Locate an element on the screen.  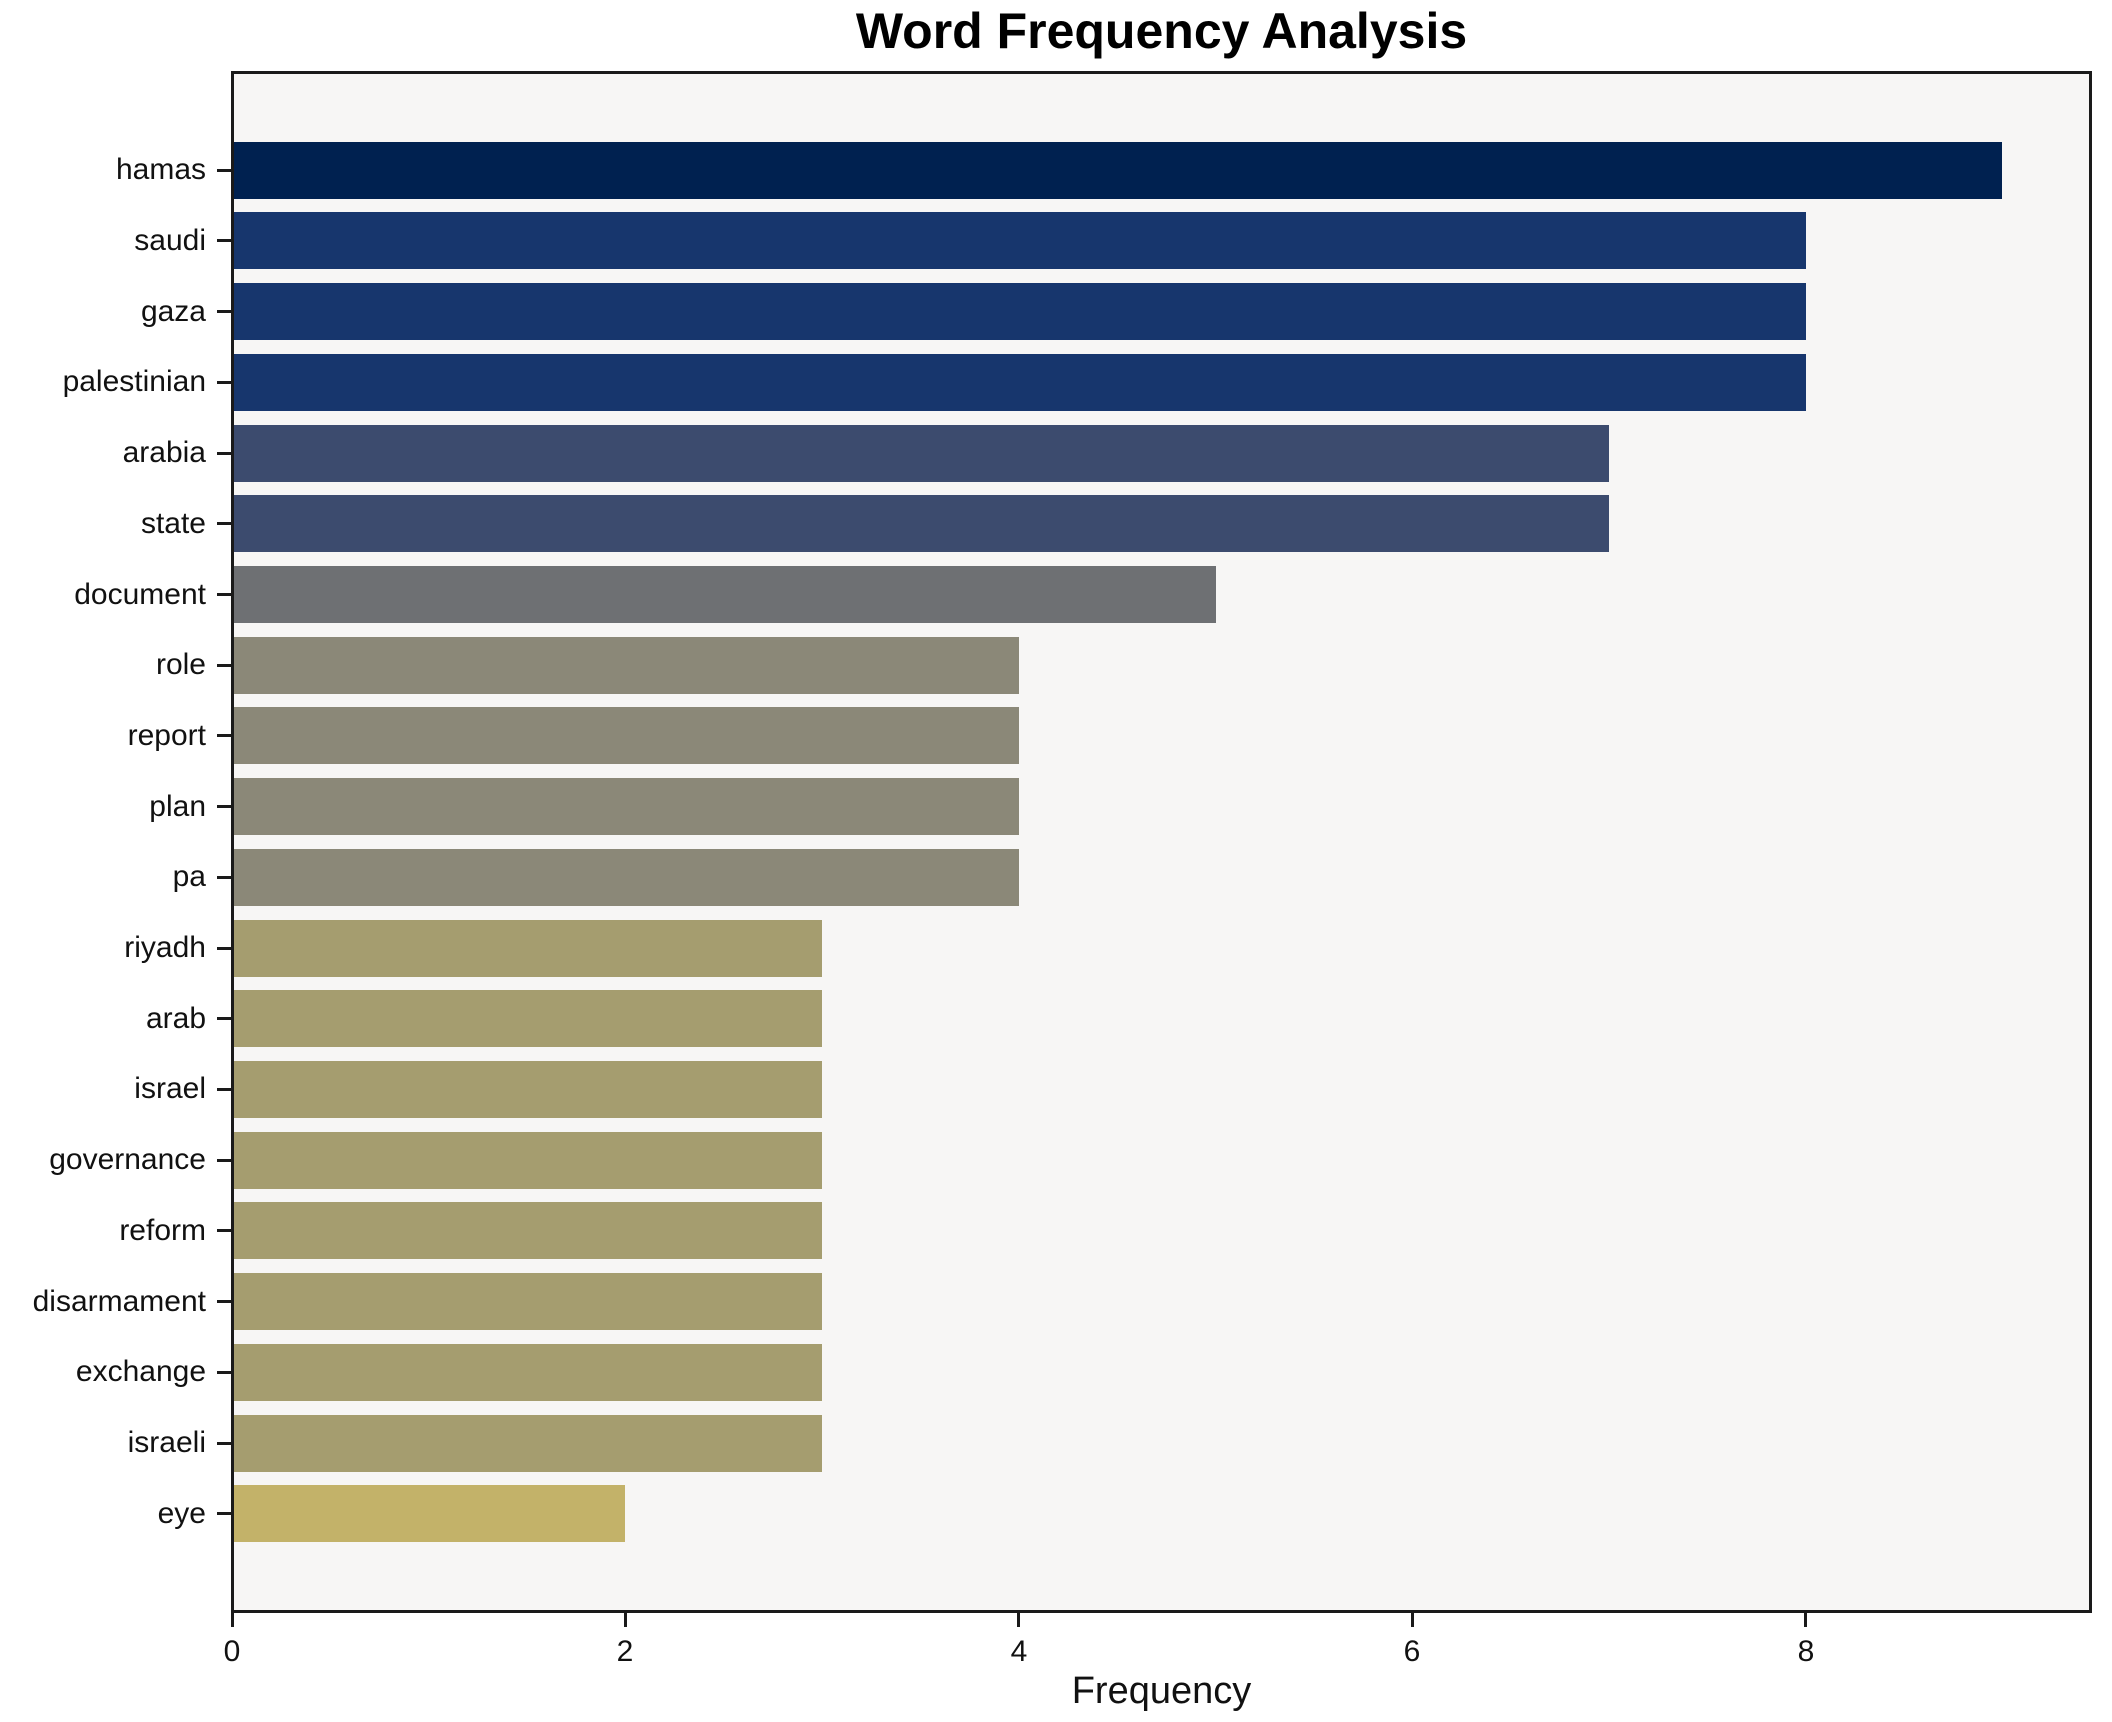
x-tick-label-0: 0 is located at coordinates (232, 1651).